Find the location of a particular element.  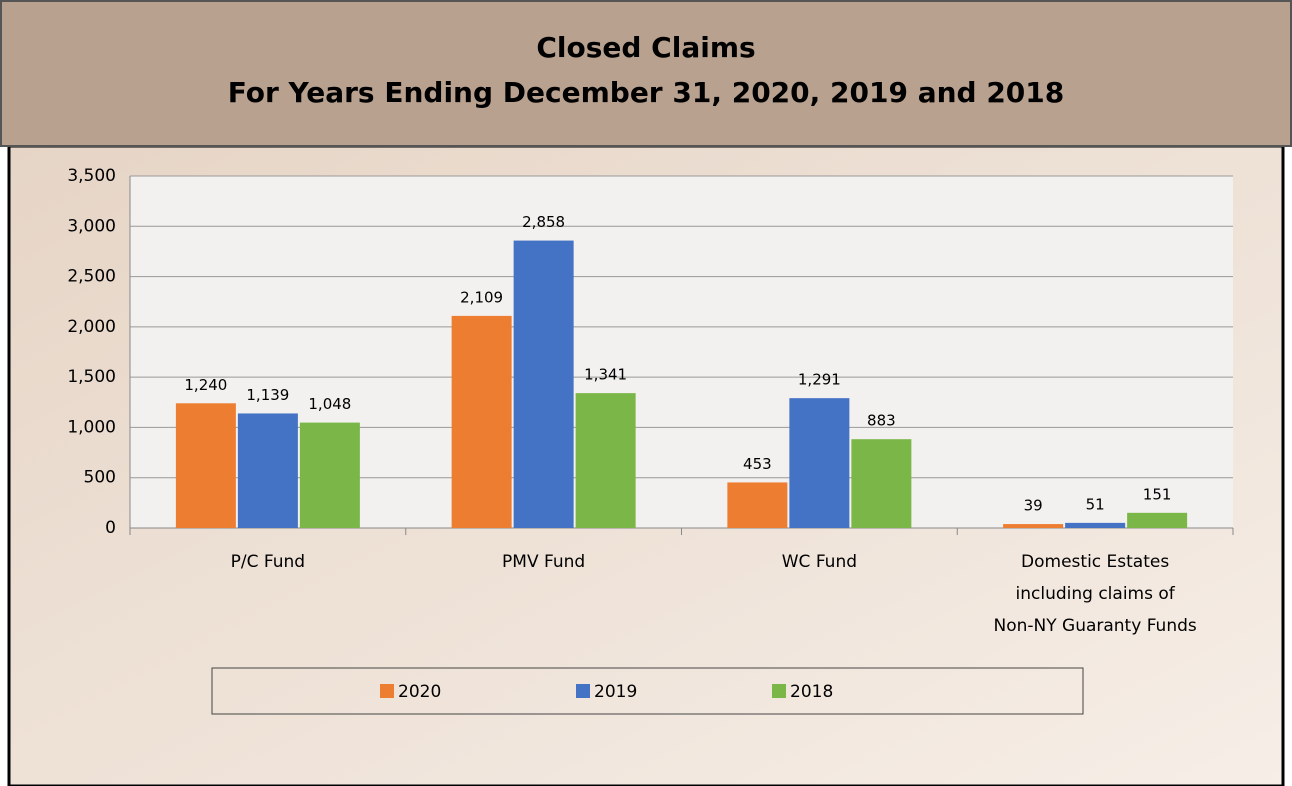

y-tick-label: 3,500 is located at coordinates (91, 176).